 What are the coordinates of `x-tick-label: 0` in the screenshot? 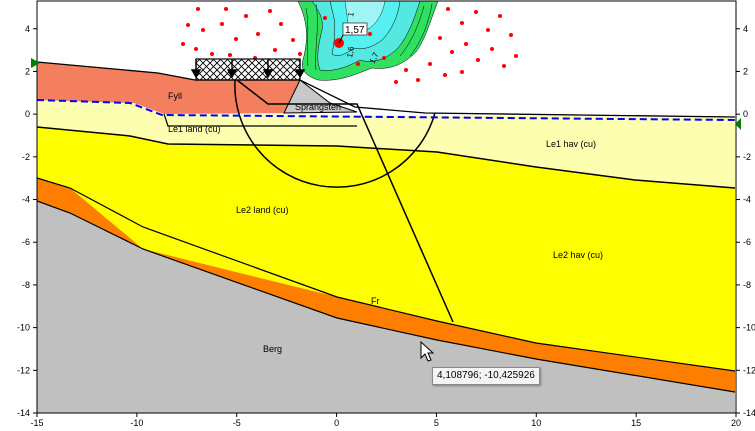 It's located at (336, 423).